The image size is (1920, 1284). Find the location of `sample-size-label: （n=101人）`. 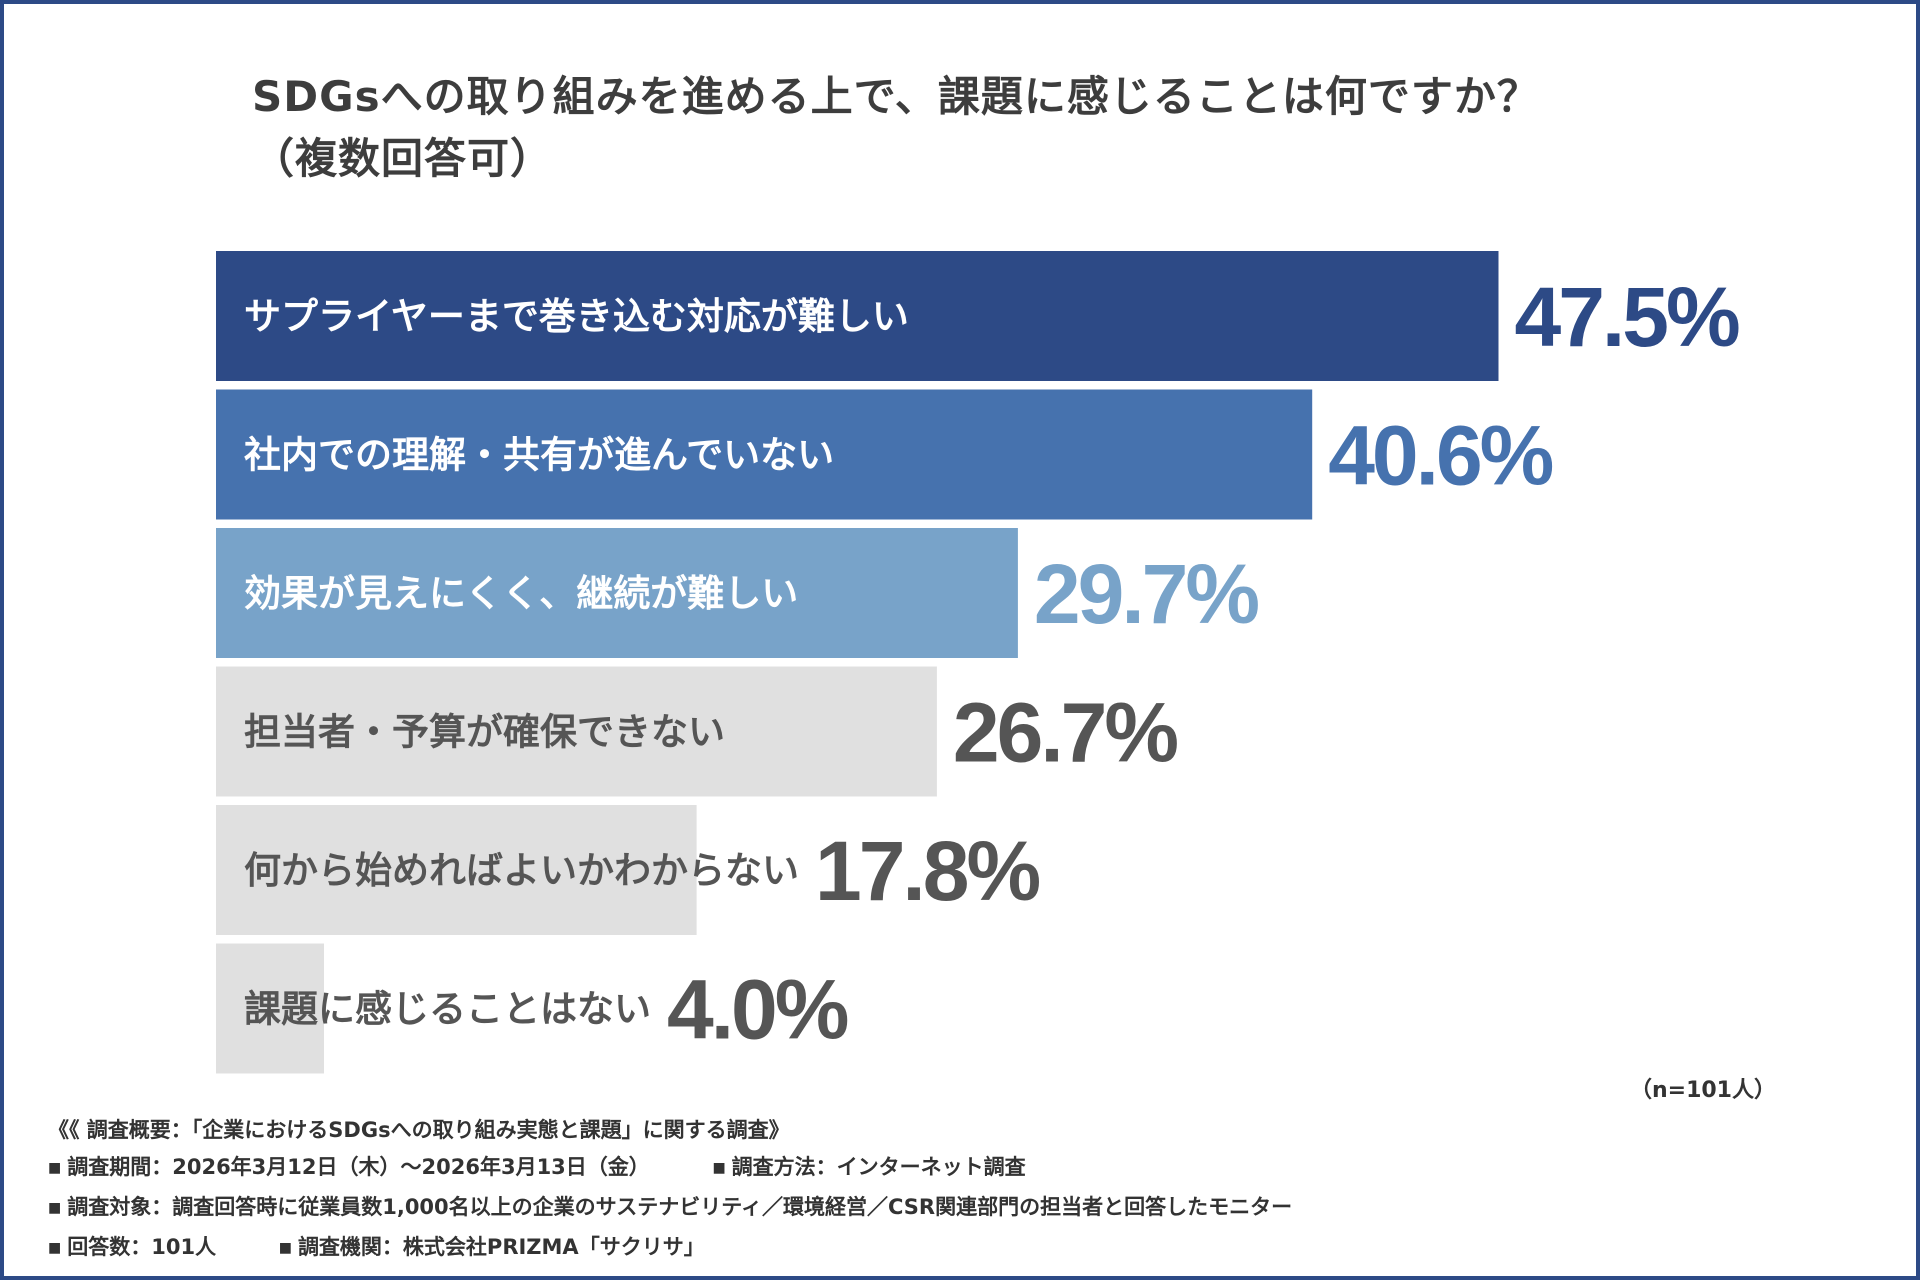

sample-size-label: （n=101人） is located at coordinates (1702, 1090).